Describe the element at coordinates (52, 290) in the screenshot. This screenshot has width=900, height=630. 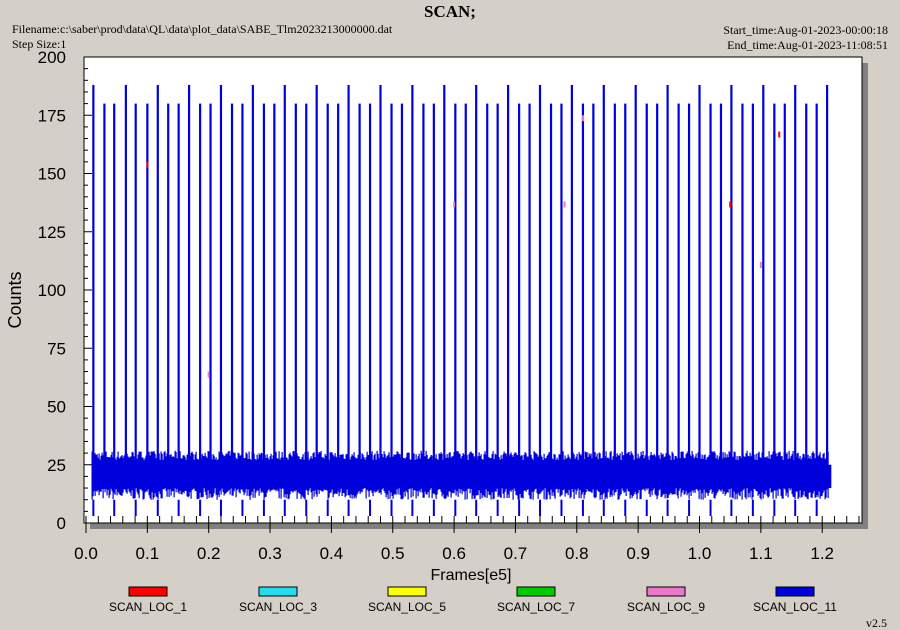
I see `y-tick-label: 100` at that location.